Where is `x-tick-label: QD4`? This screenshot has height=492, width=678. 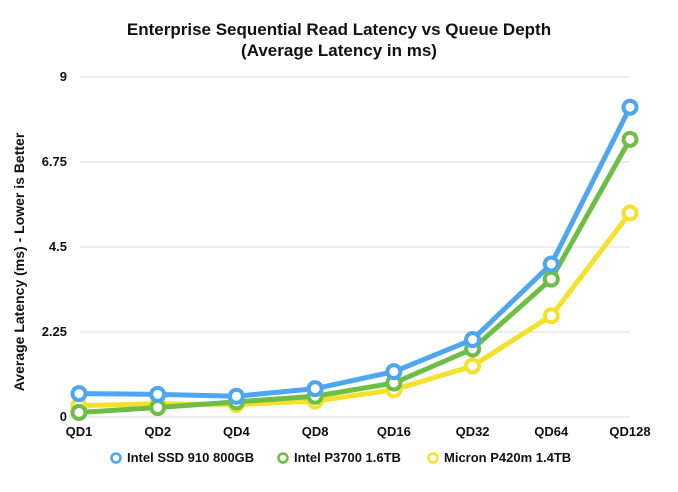
x-tick-label: QD4 is located at coordinates (237, 431).